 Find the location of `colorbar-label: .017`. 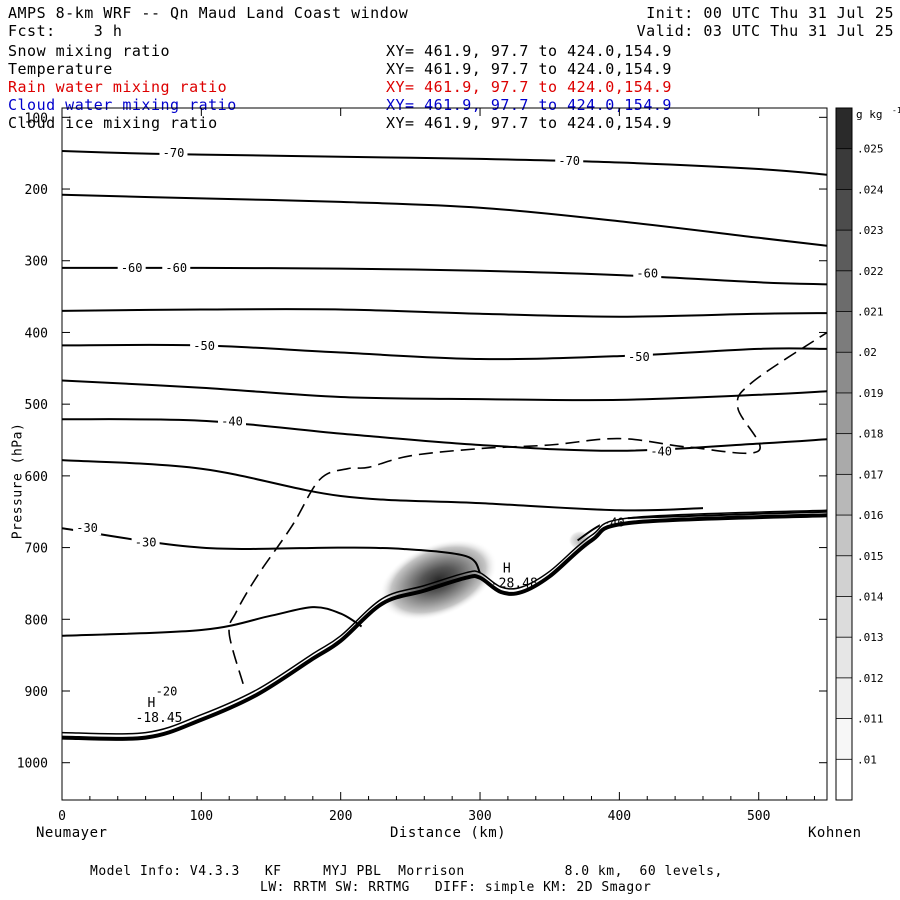

colorbar-label: .017 is located at coordinates (870, 474).